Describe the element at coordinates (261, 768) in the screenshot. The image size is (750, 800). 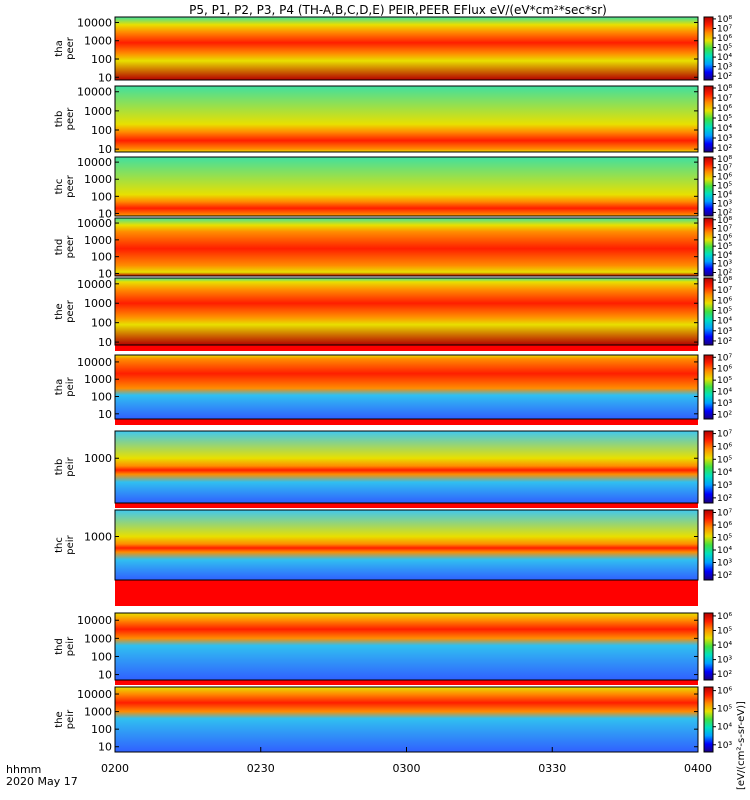
I see `x-tick-label: 0230` at that location.